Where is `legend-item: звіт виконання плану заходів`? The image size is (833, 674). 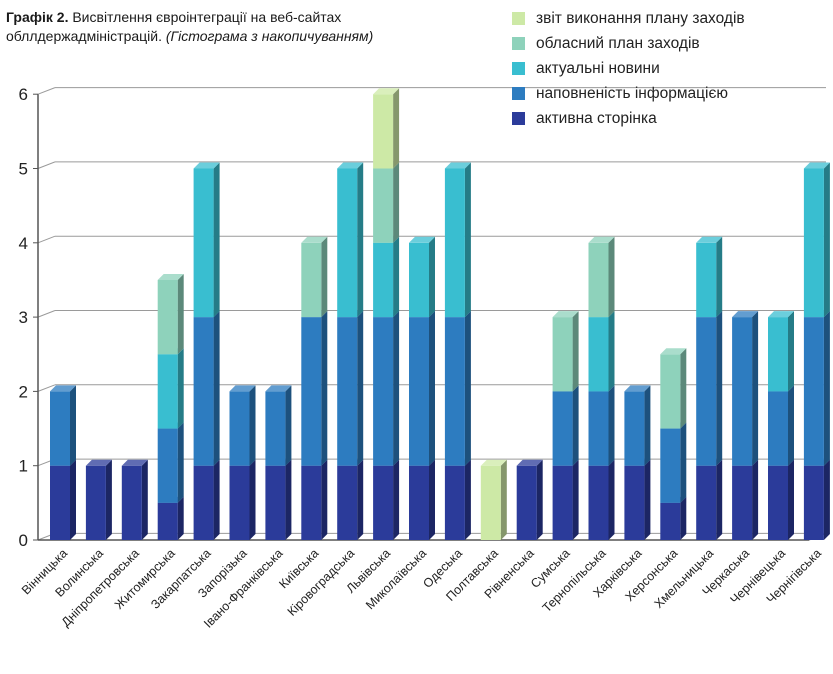
legend-item: звіт виконання плану заходів is located at coordinates (628, 18).